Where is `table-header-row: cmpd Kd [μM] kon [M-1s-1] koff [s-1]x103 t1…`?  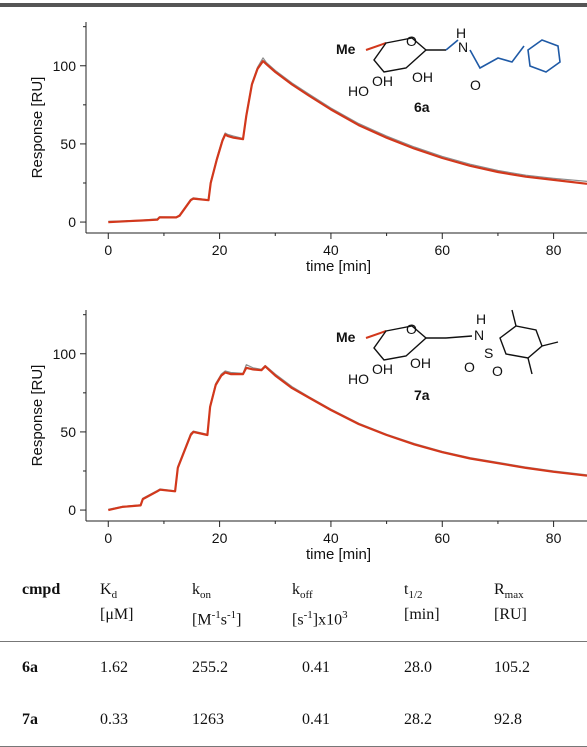 table-header-row: cmpd Kd [μM] kon [M-1s-1] koff [s-1]x103 t1… is located at coordinates (293, 607).